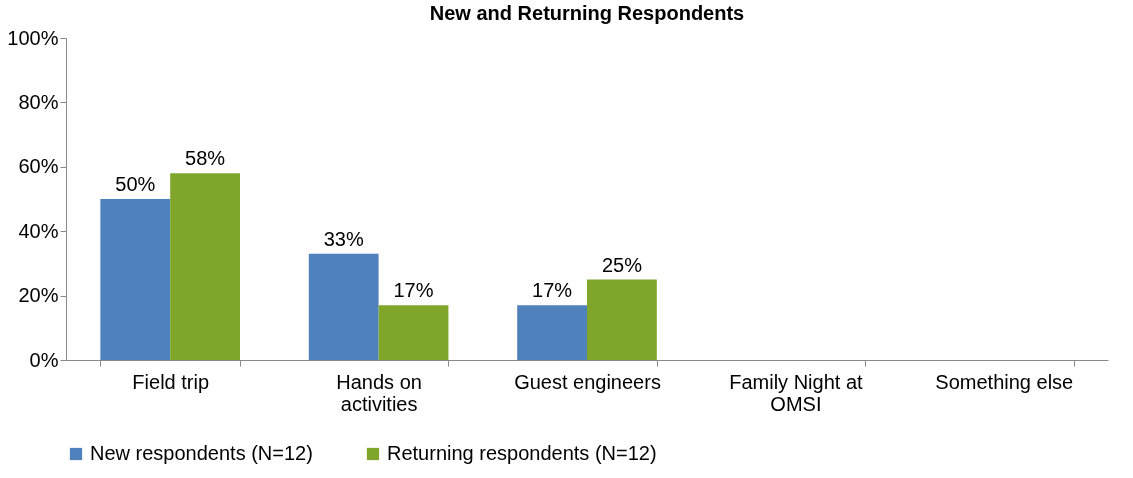  What do you see at coordinates (38, 101) in the screenshot?
I see `y-tick-label: 80%` at bounding box center [38, 101].